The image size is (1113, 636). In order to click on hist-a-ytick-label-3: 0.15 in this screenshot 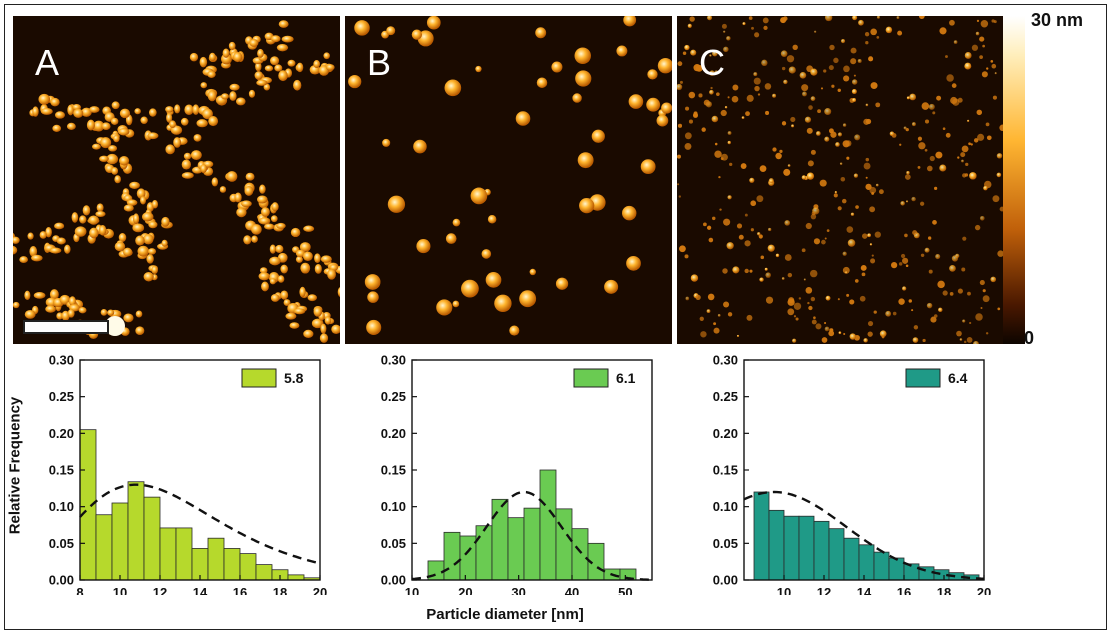, I will do `click(61, 470)`.